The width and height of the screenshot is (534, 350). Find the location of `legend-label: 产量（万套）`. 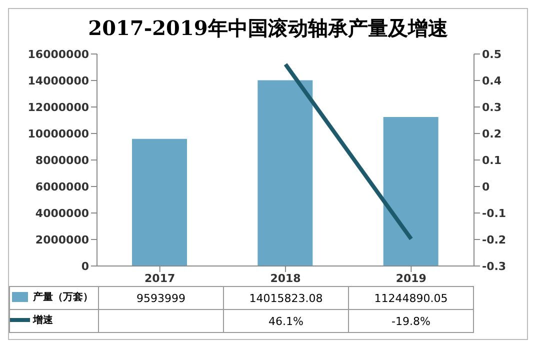

legend-label: 产量（万套） is located at coordinates (62, 297).